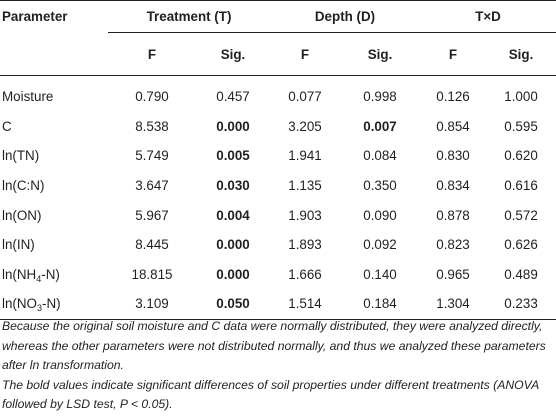  I want to click on depth-sig-cell: 0.184, so click(380, 304).